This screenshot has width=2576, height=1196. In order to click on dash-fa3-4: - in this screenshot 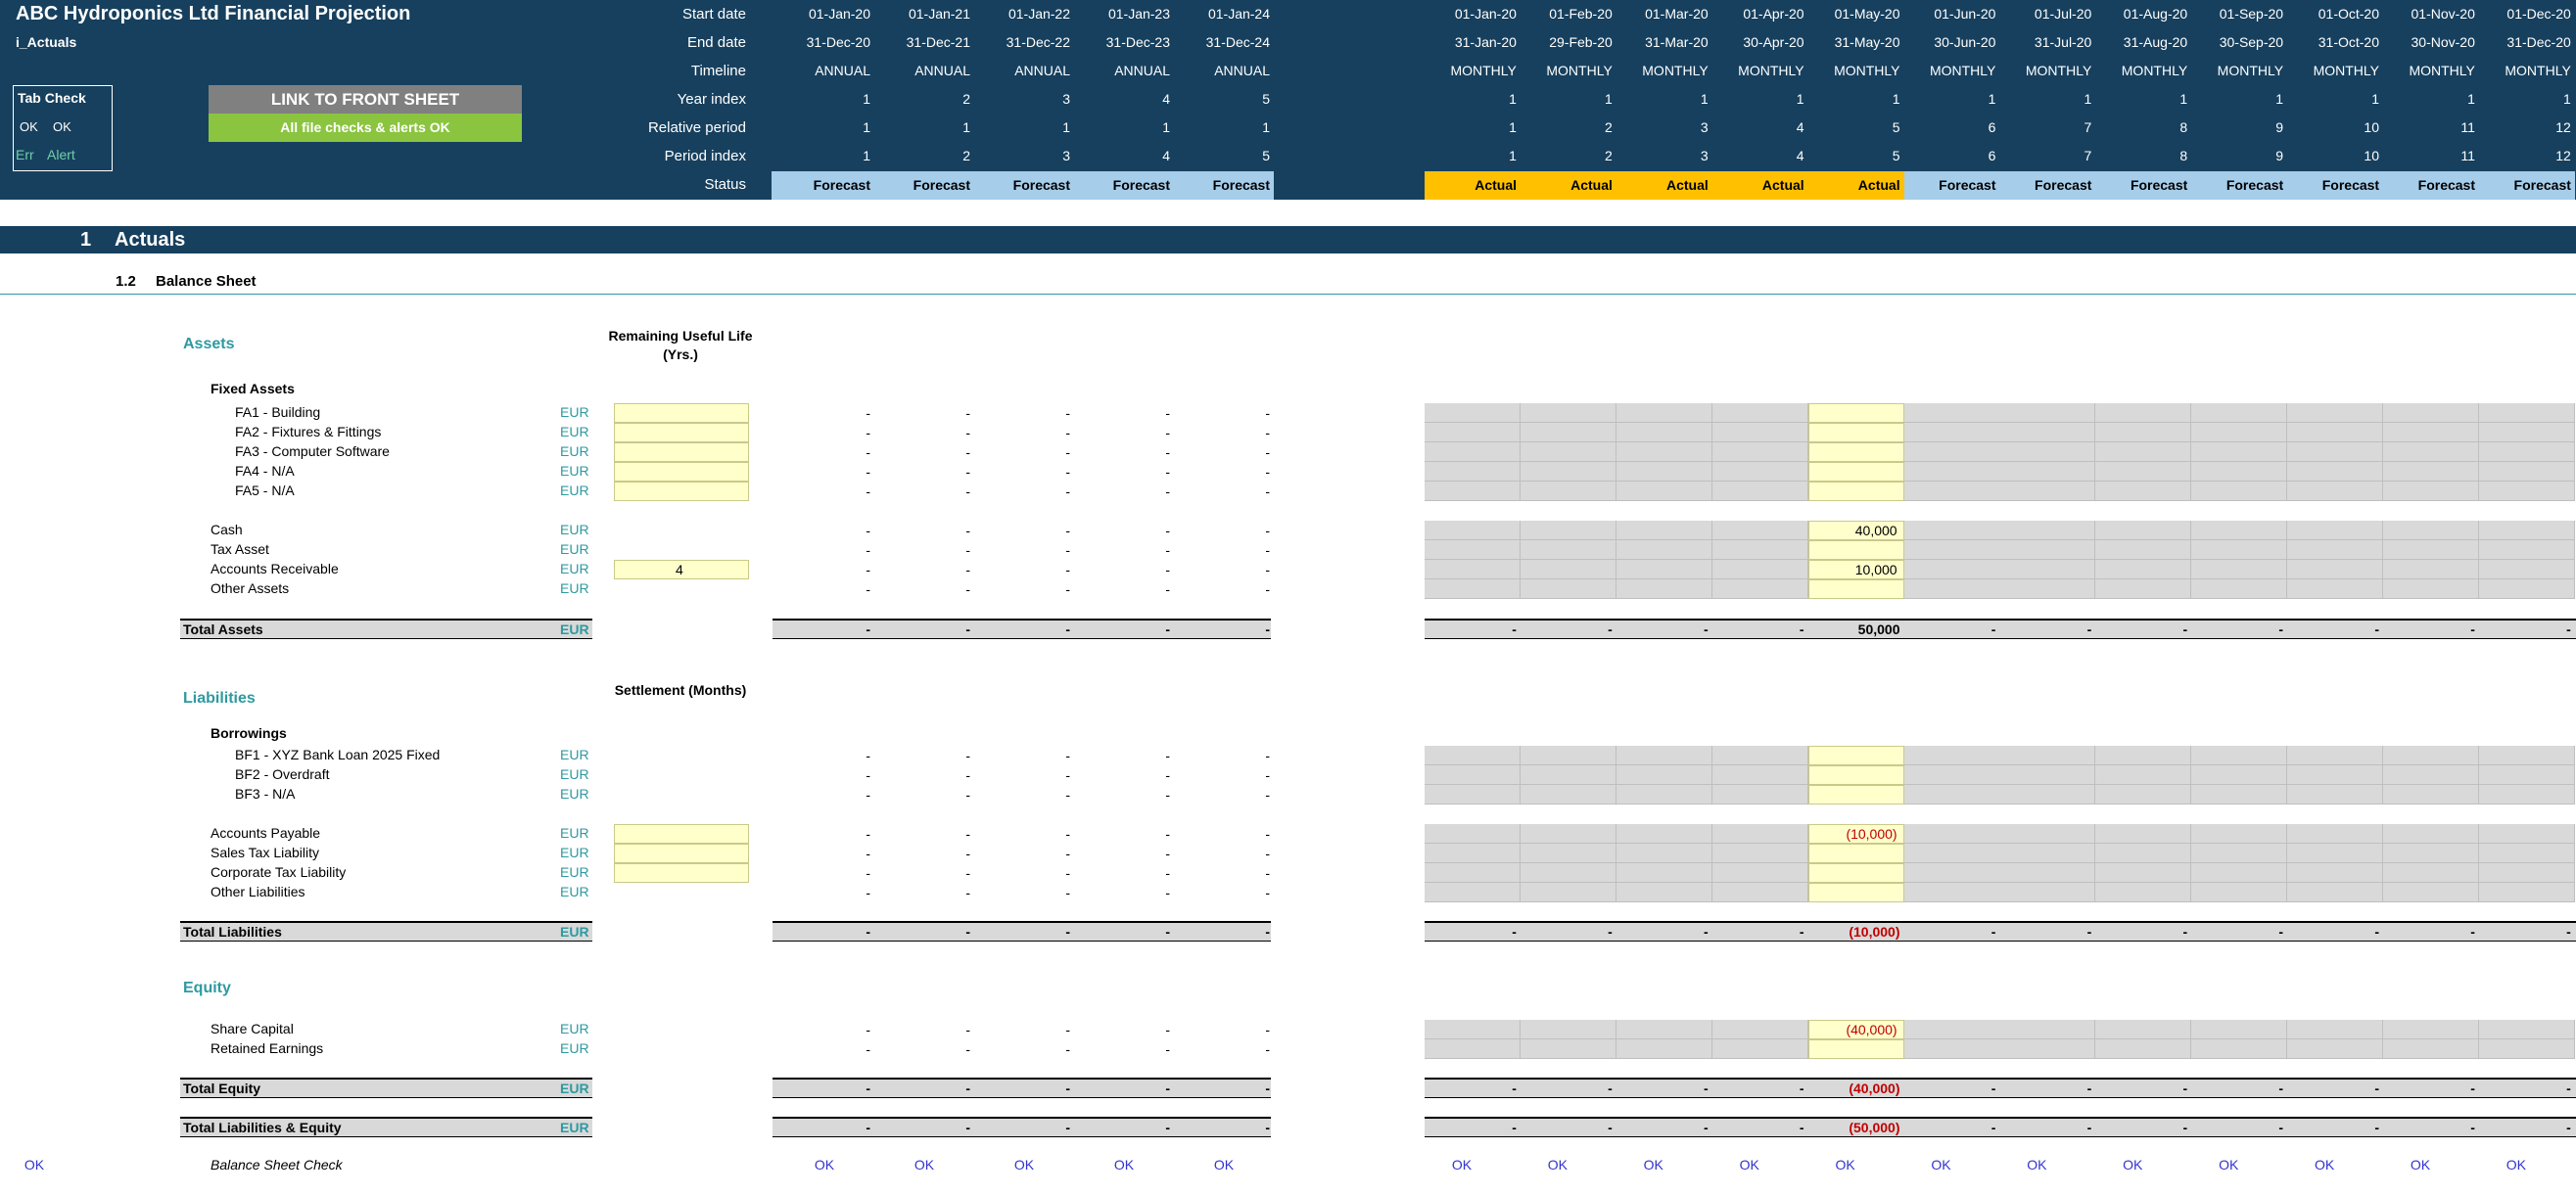, I will do `click(1168, 452)`.